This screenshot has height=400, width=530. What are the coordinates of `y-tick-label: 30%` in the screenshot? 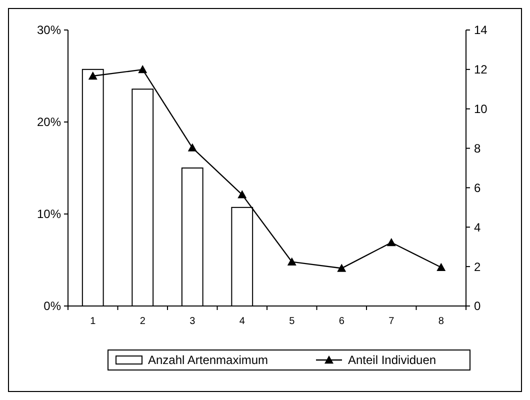 It's located at (49, 30).